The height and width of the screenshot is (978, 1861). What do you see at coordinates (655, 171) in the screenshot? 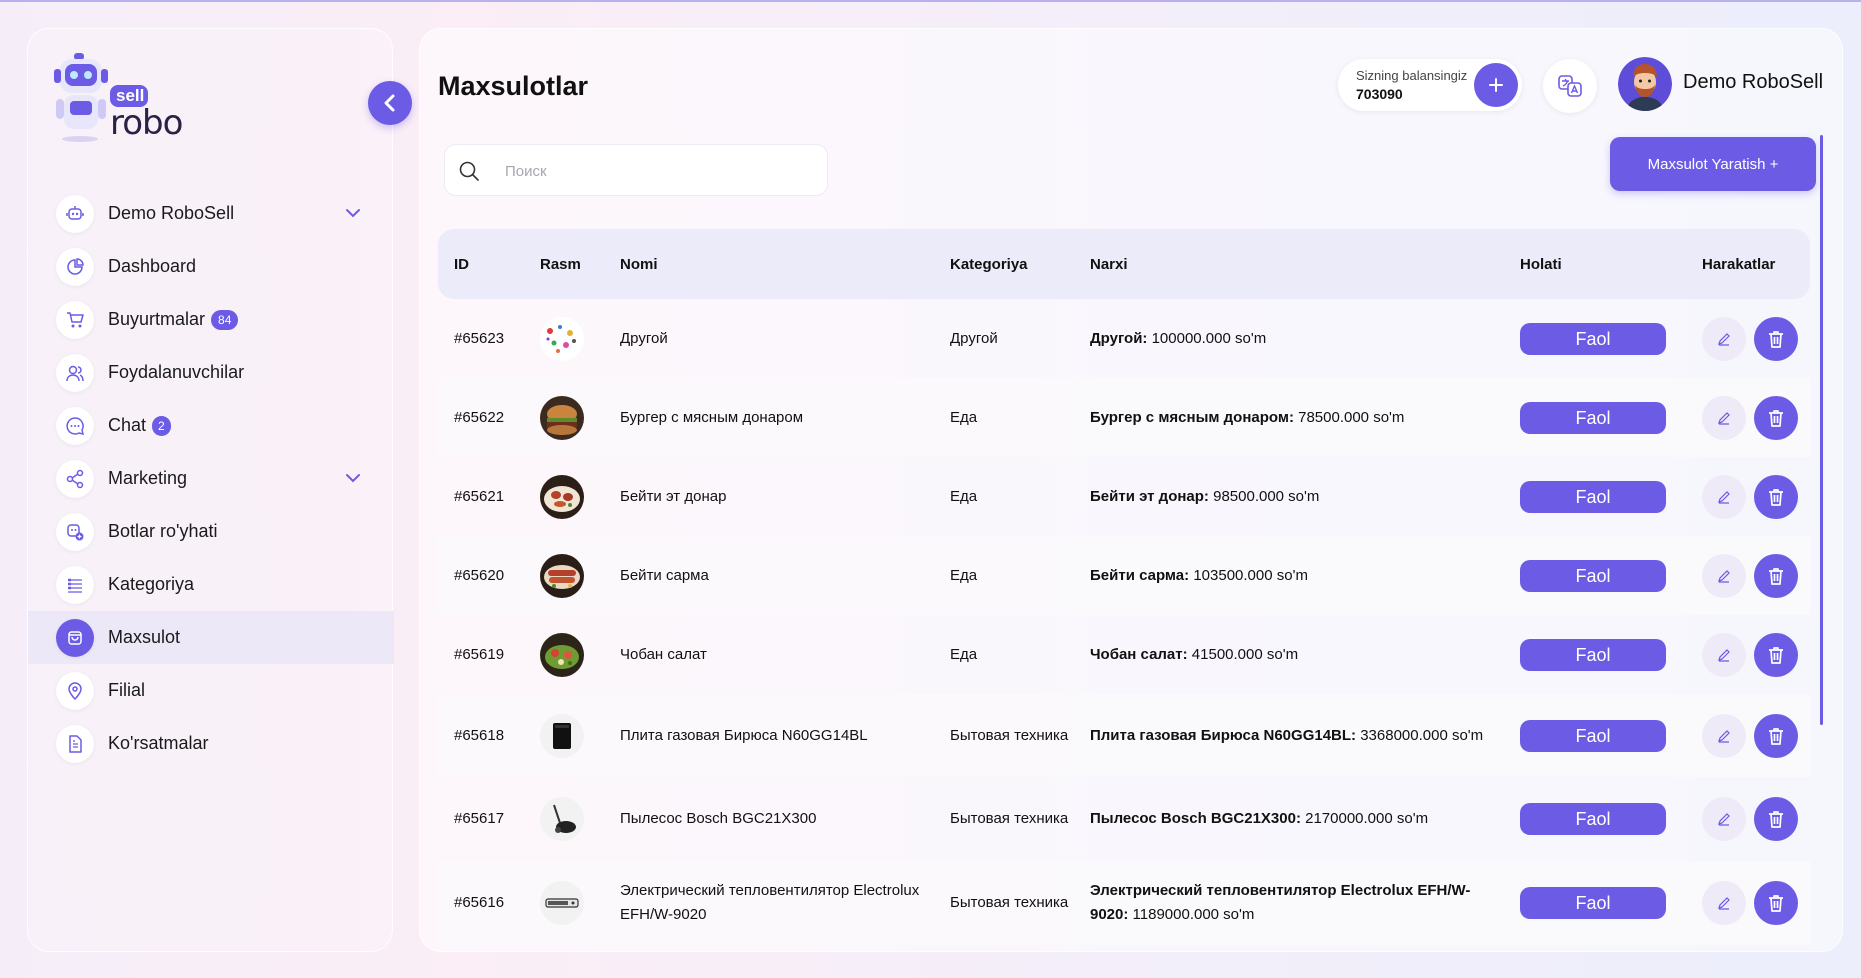
I see `search-input` at bounding box center [655, 171].